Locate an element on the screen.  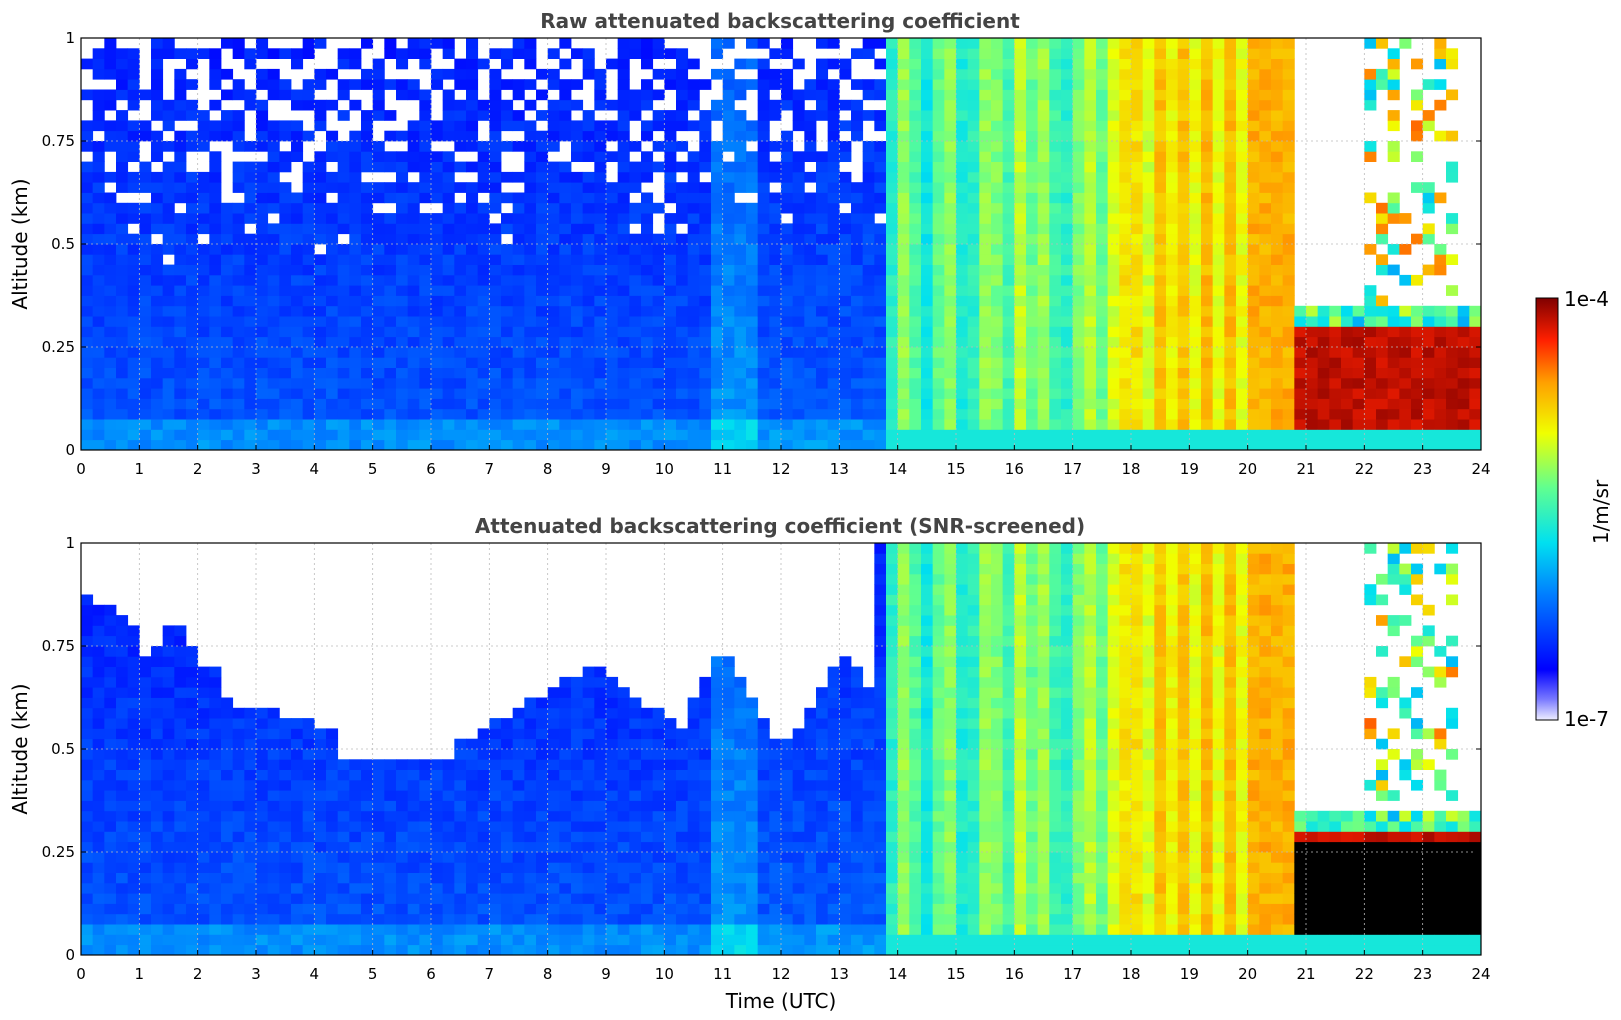
x-tick-label: 4 is located at coordinates (315, 469).